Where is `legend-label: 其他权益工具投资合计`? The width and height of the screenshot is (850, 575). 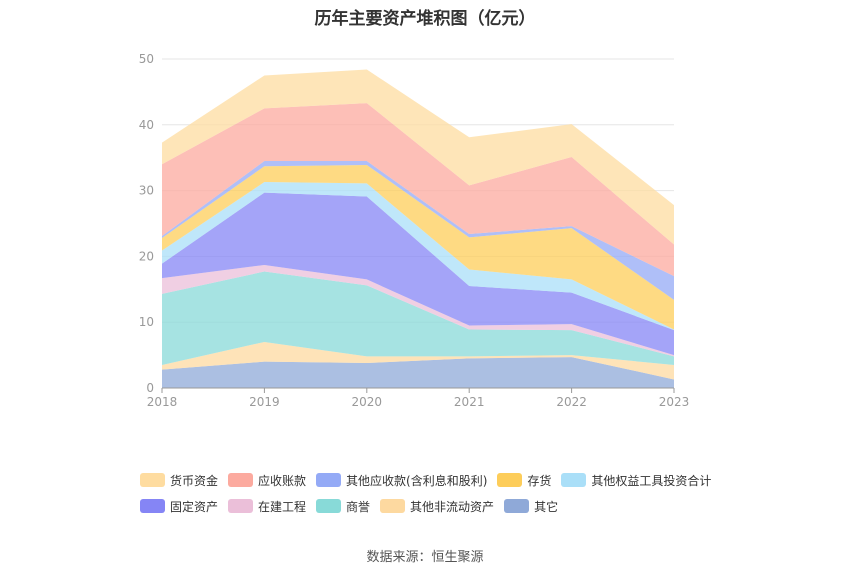 legend-label: 其他权益工具投资合计 is located at coordinates (651, 480).